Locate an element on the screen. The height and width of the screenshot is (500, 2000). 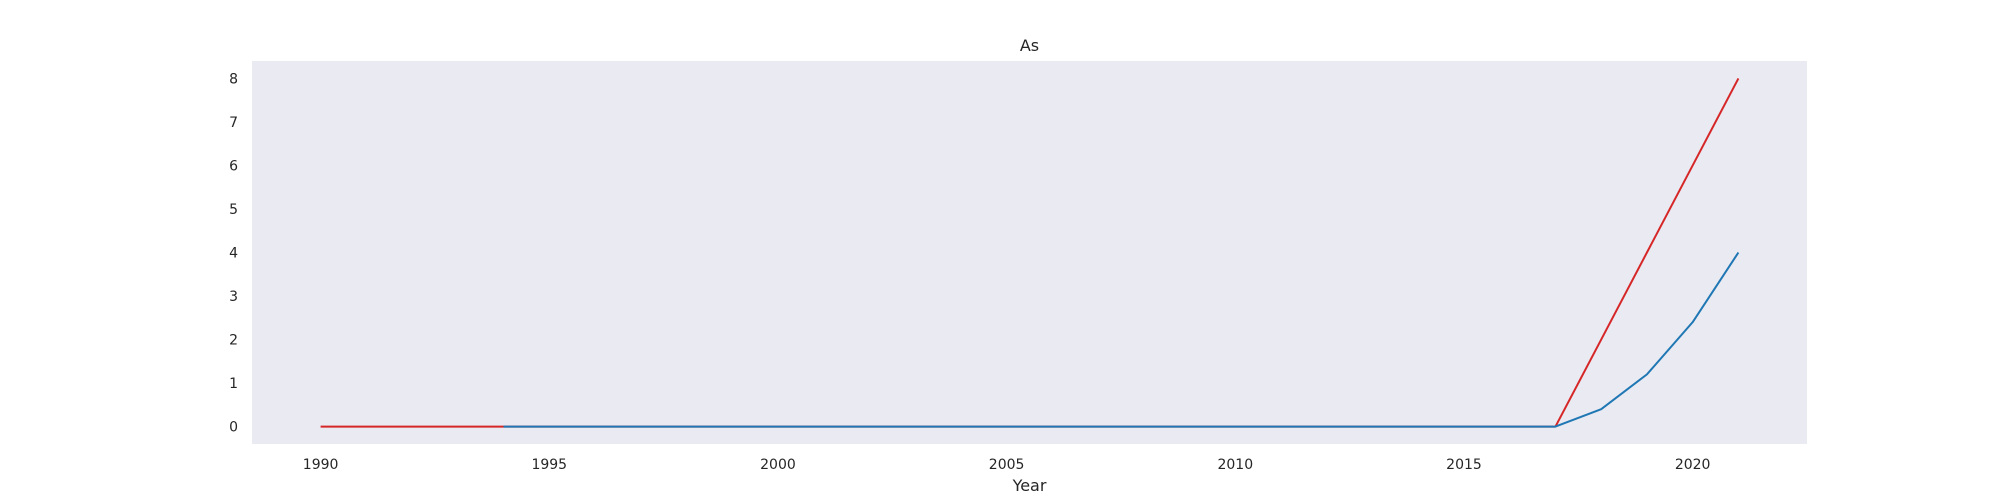
x-tick-label: 2005 is located at coordinates (1007, 465).